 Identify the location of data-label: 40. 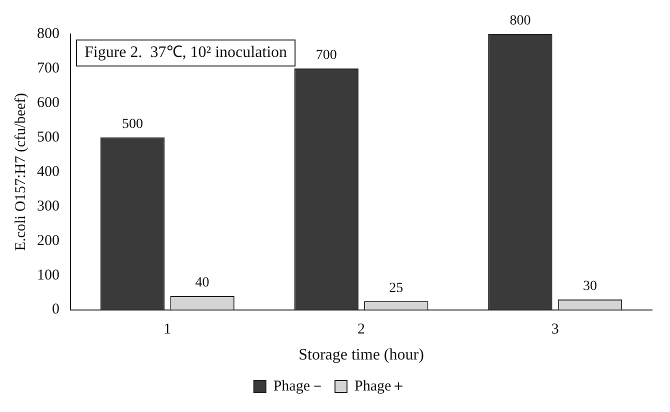
(202, 283).